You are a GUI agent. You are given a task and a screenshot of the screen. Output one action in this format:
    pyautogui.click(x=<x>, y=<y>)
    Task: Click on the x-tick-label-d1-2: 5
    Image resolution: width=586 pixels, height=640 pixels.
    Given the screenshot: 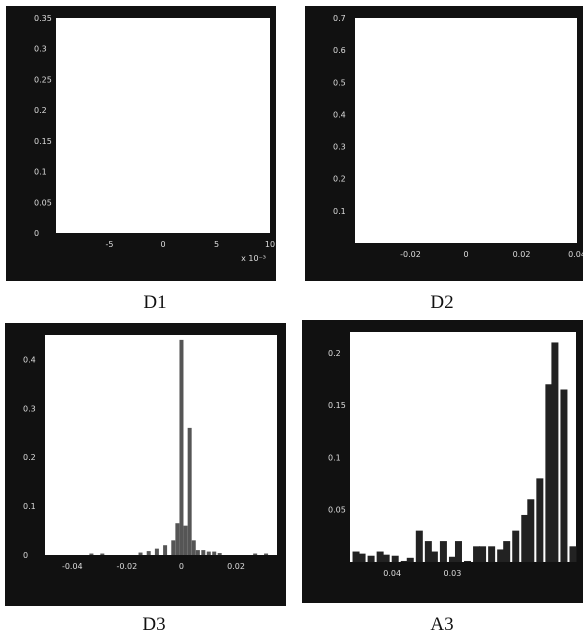 What is the action you would take?
    pyautogui.click(x=216, y=244)
    